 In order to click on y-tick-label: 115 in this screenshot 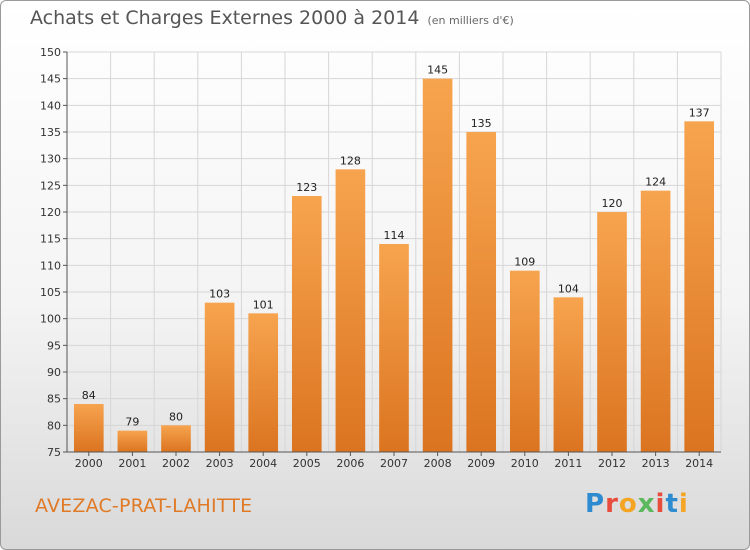, I will do `click(50, 239)`.